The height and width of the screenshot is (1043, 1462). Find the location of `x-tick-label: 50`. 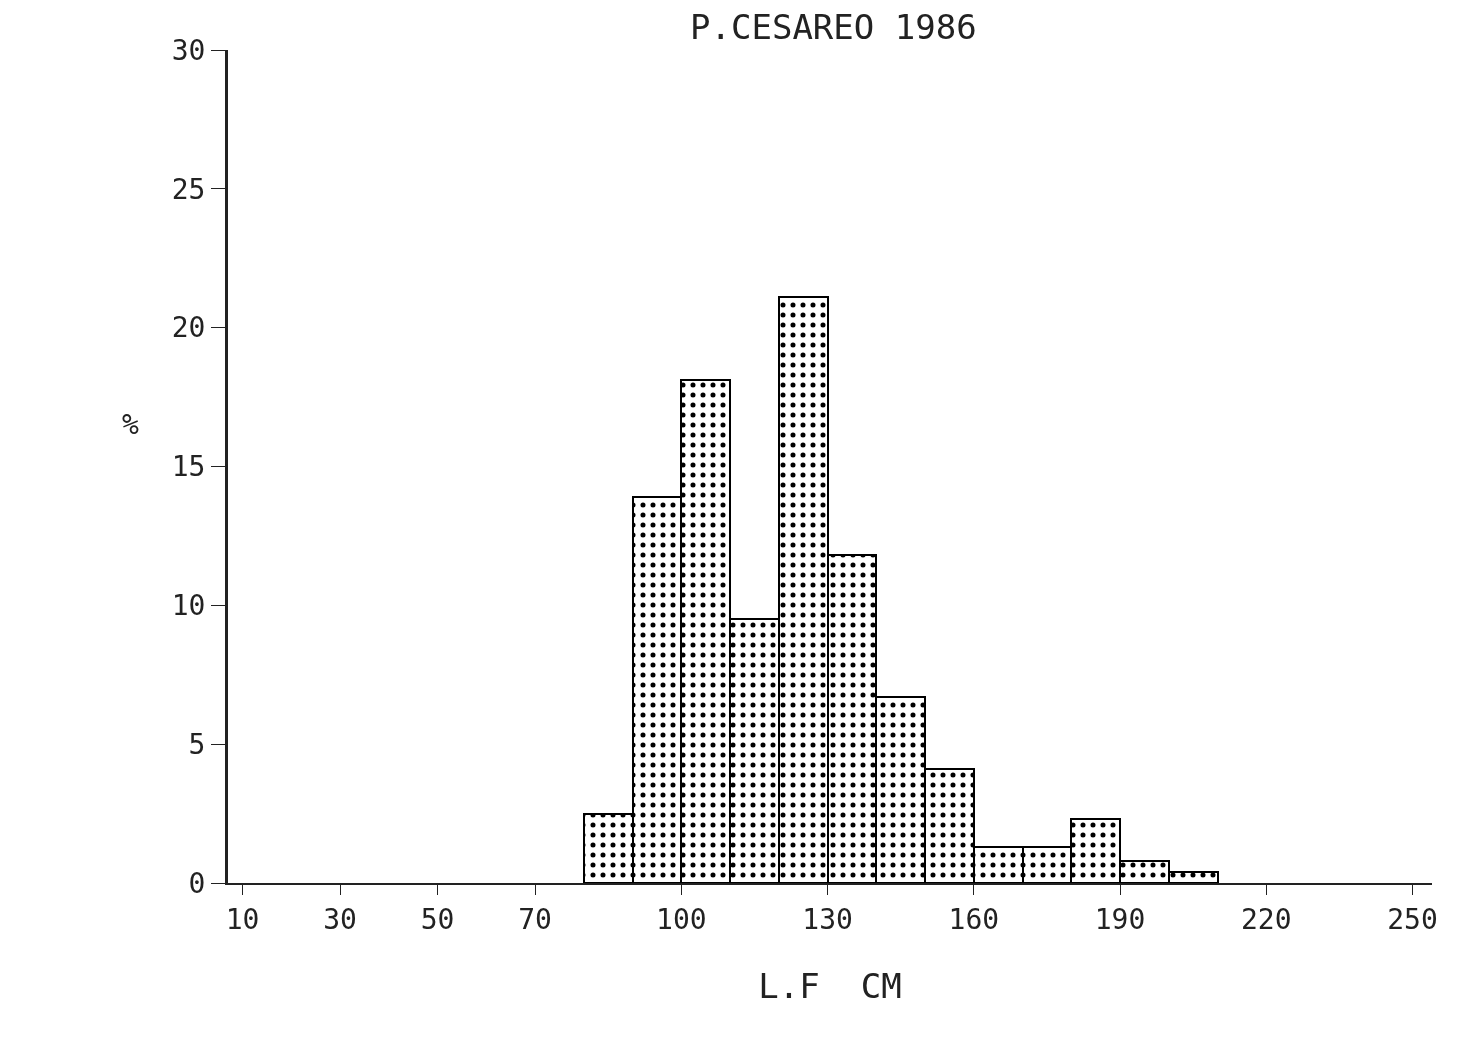

x-tick-label: 50 is located at coordinates (437, 919).